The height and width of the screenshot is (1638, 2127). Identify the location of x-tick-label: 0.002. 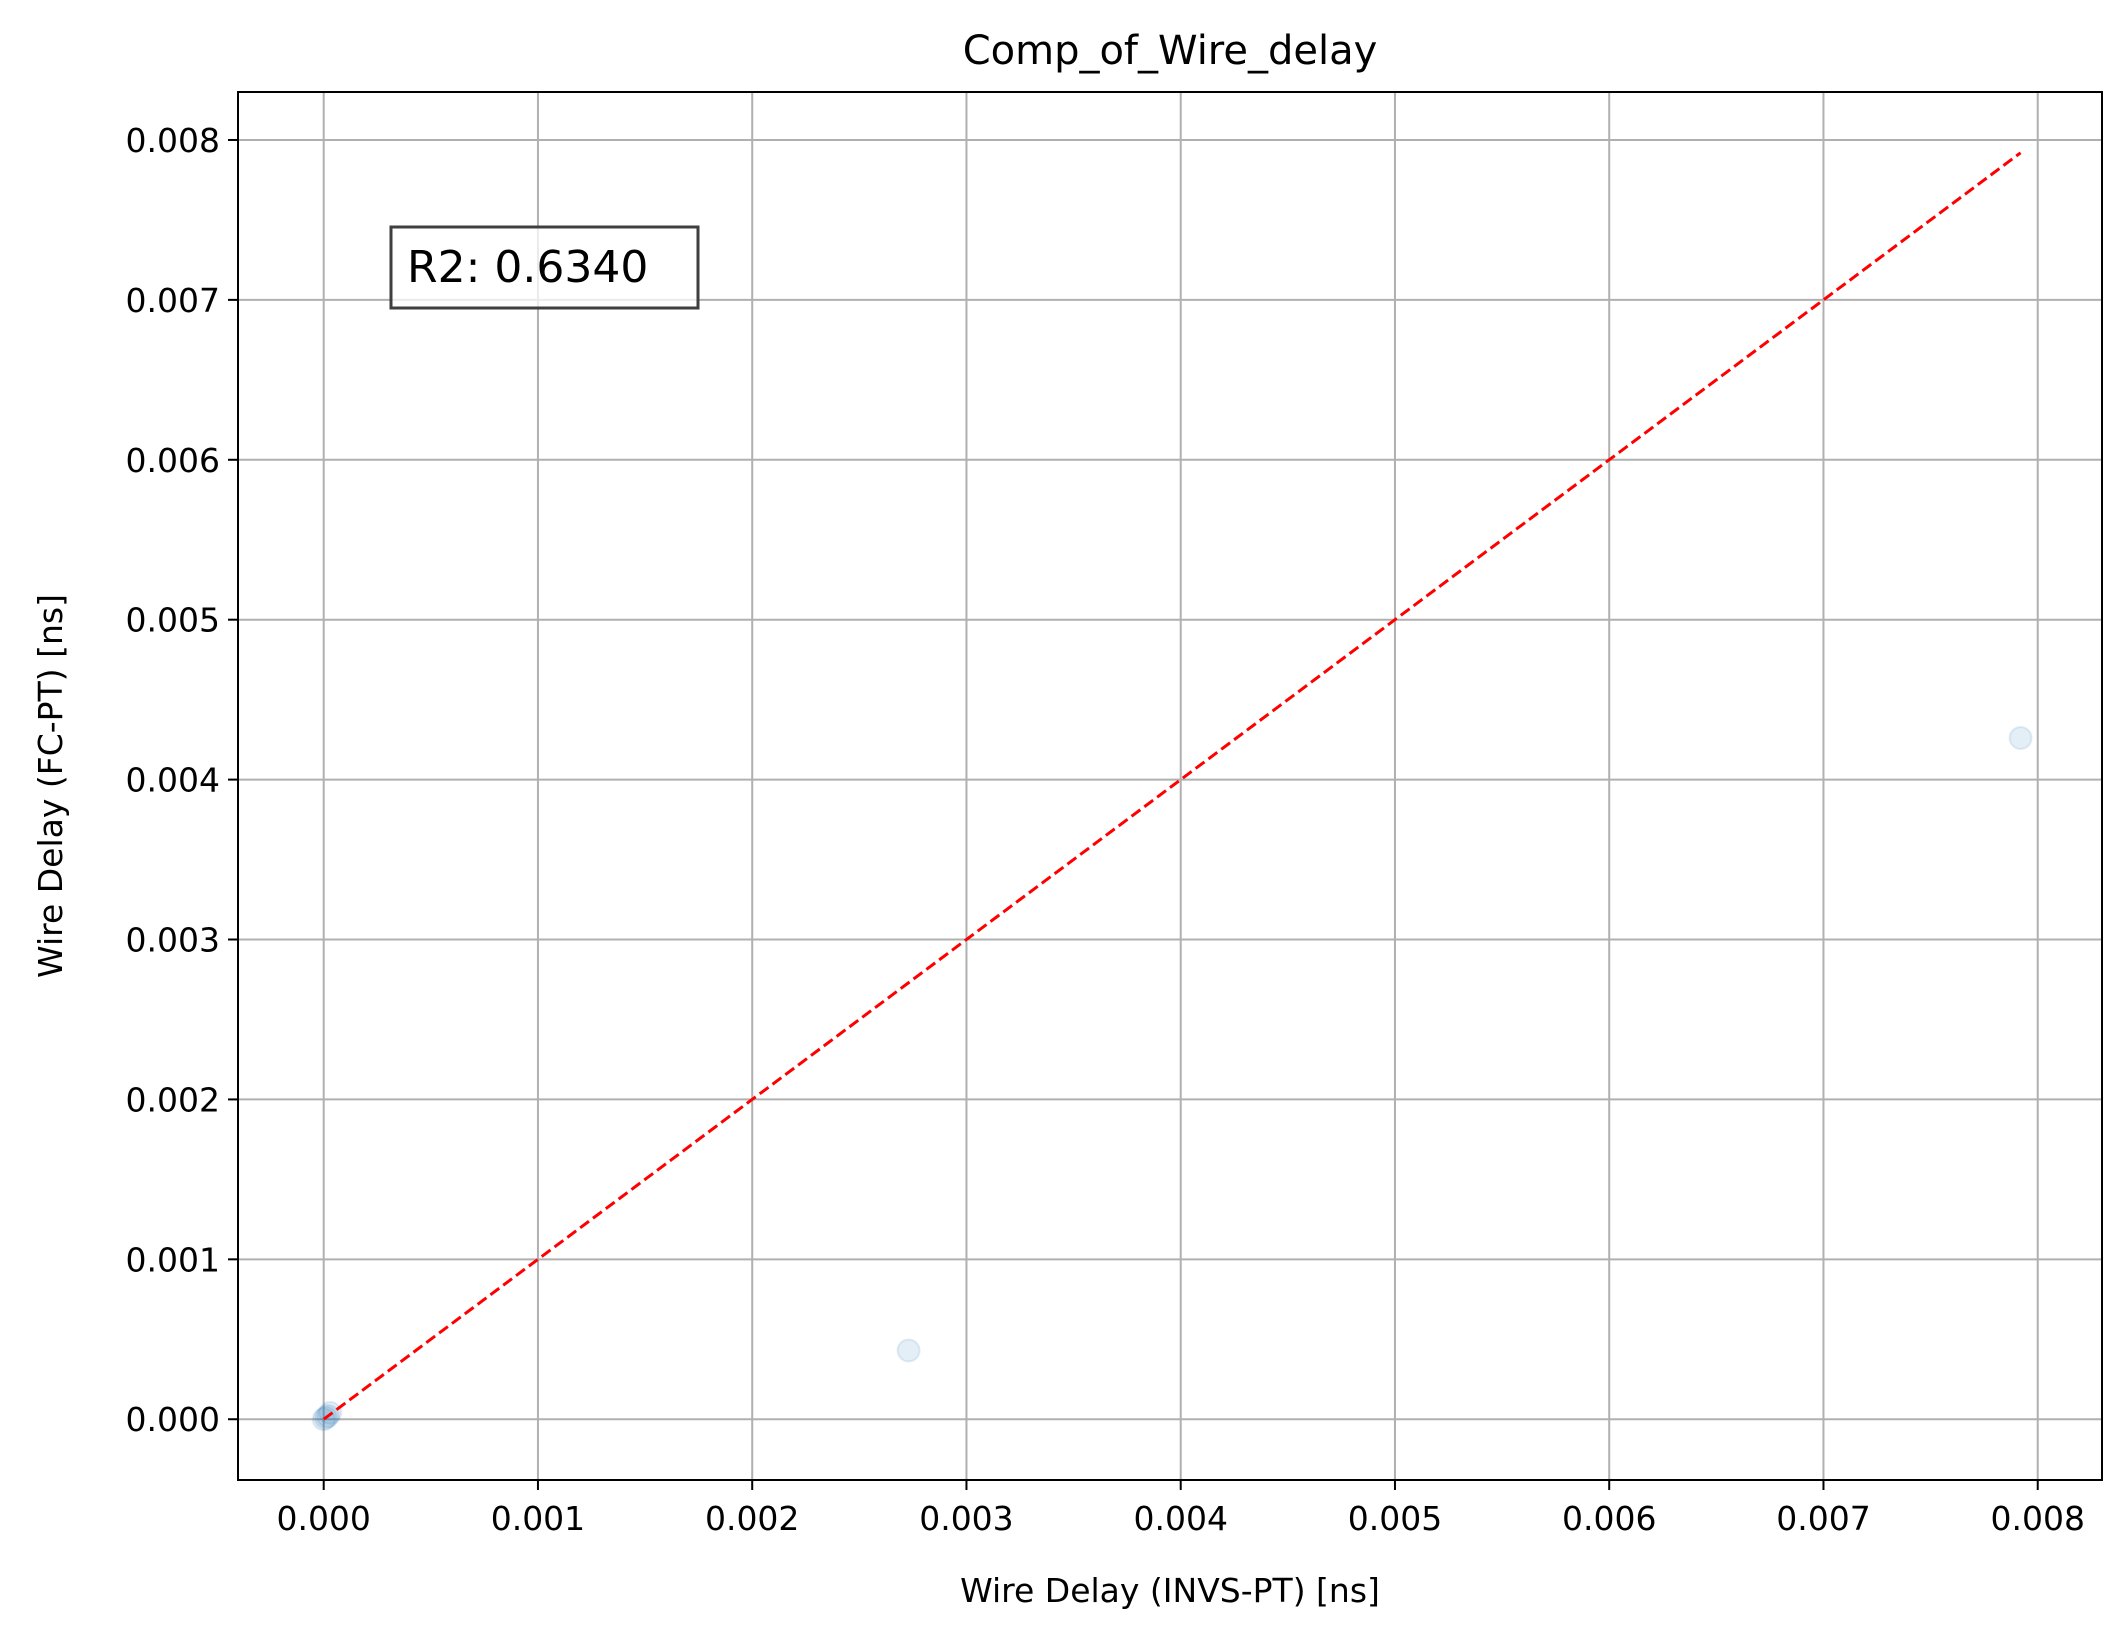
(752, 1518).